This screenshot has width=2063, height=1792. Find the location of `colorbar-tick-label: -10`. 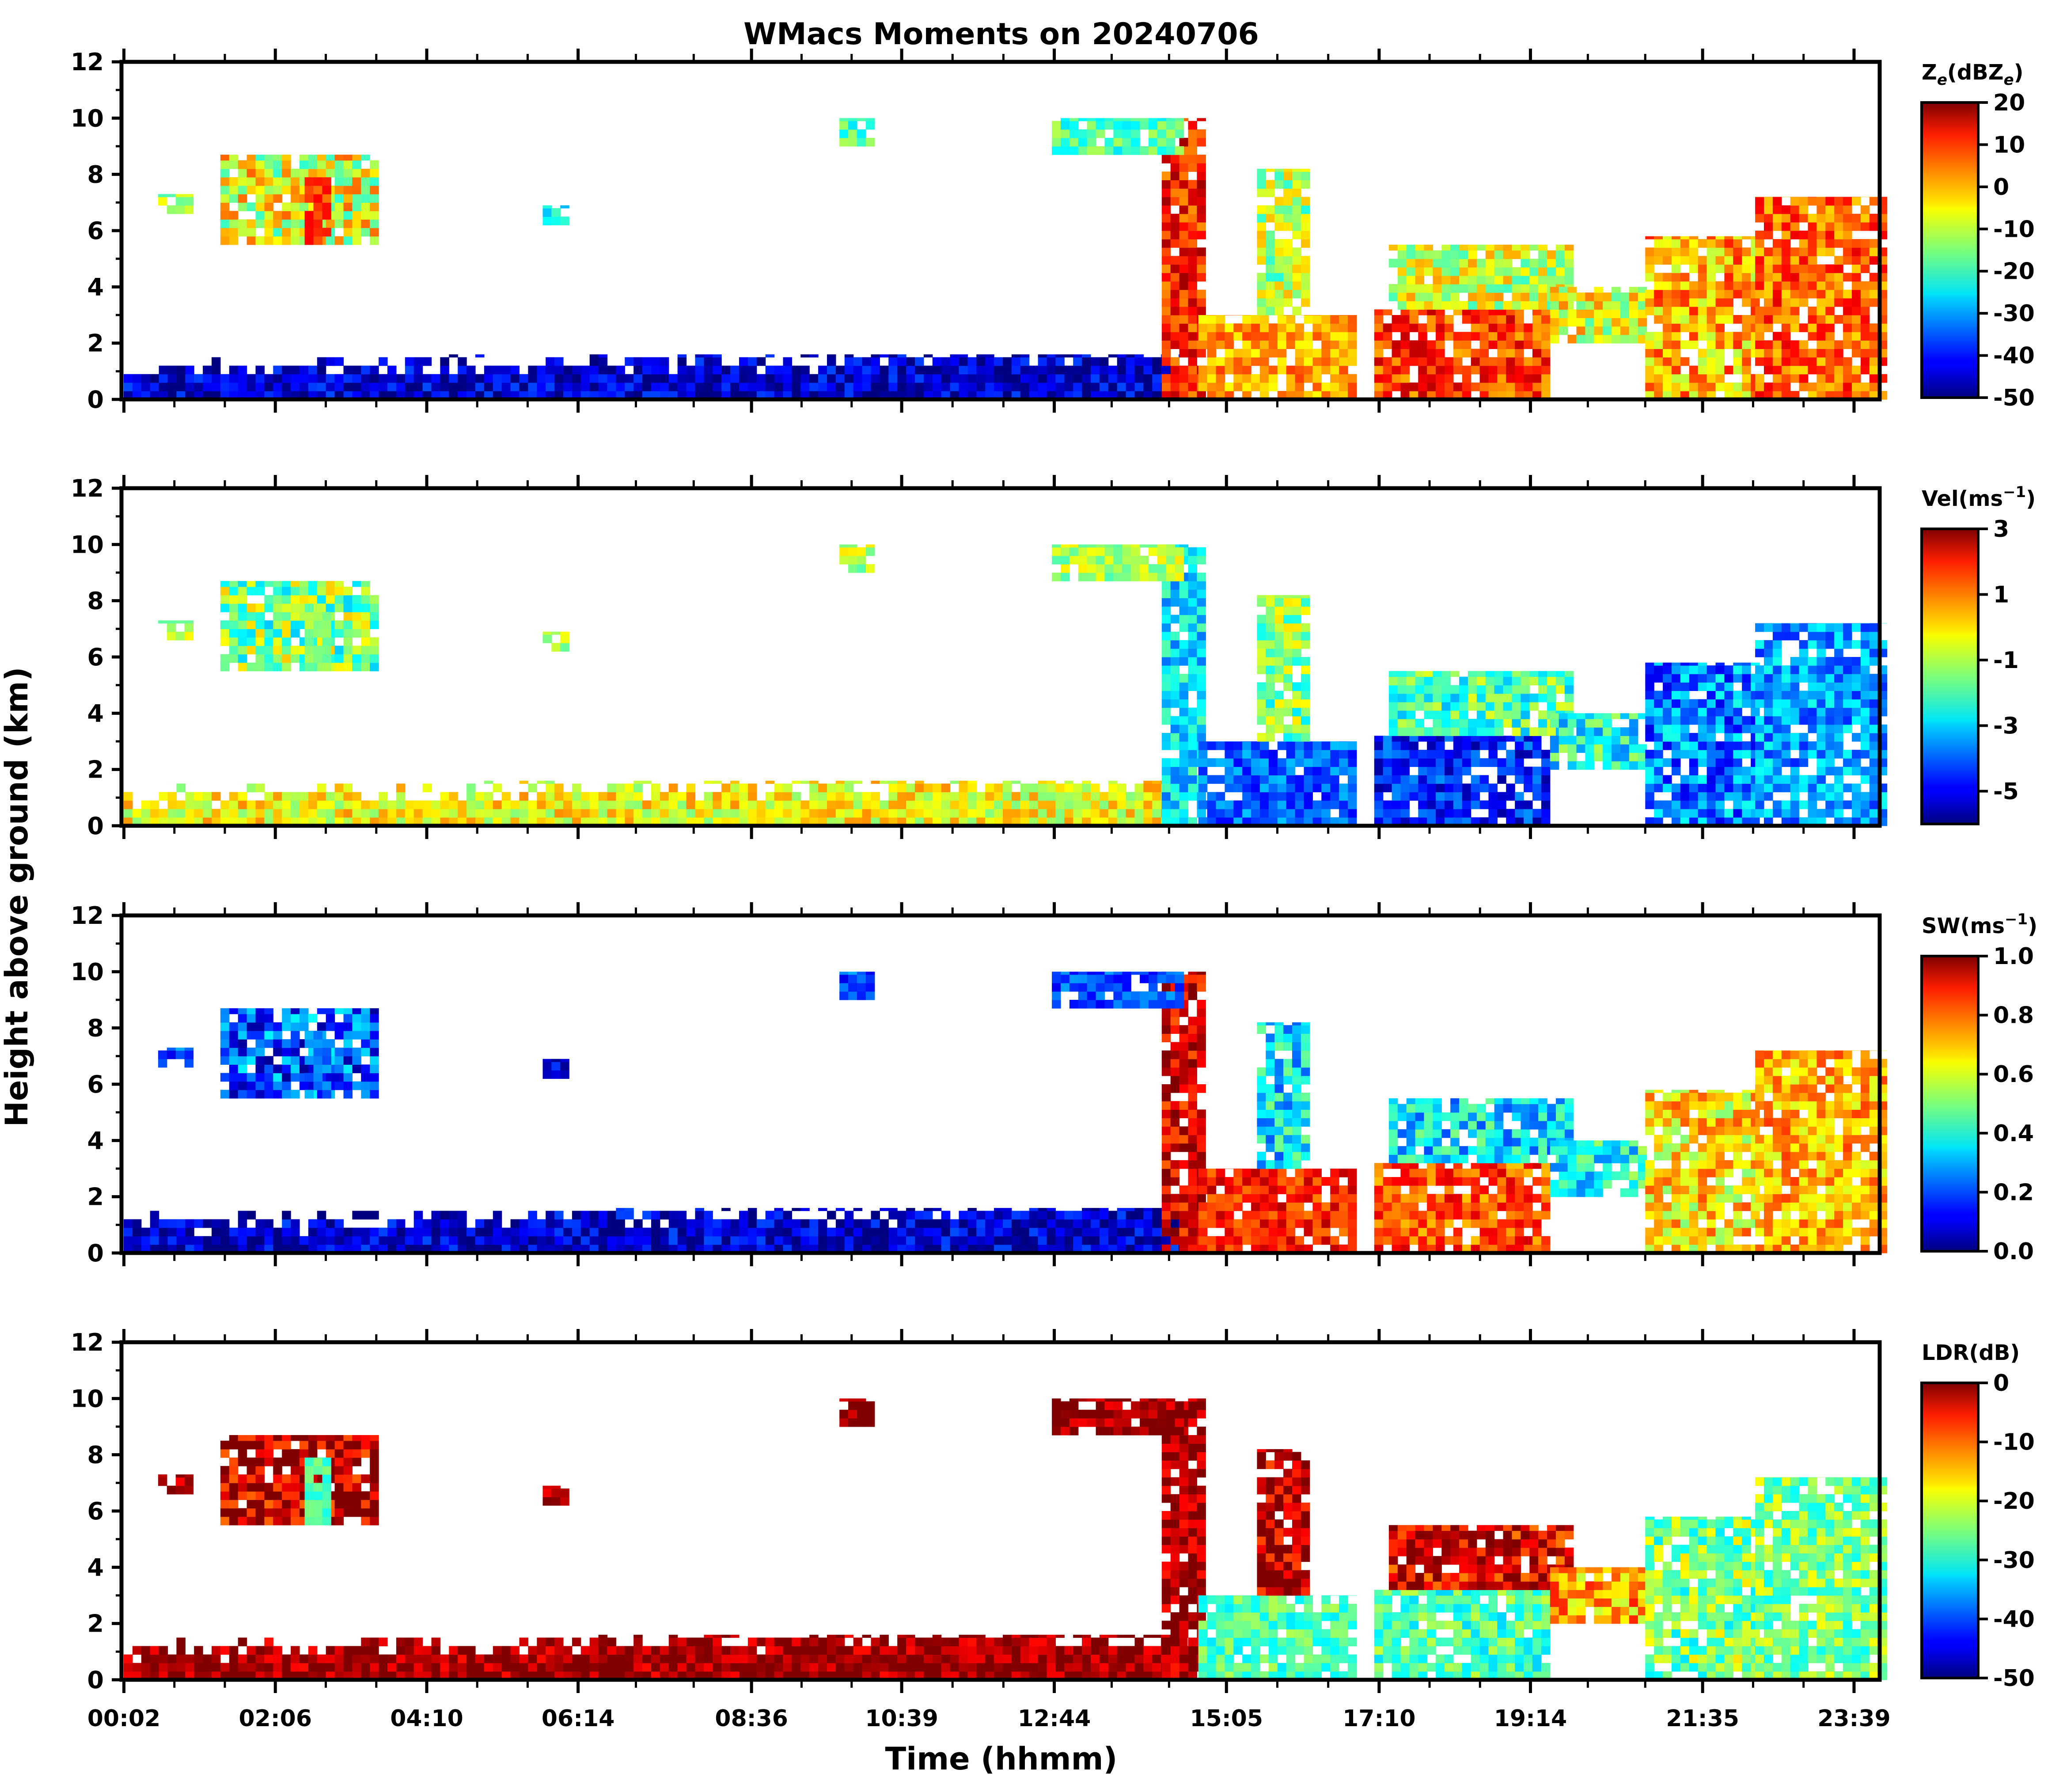

colorbar-tick-label: -10 is located at coordinates (2014, 230).